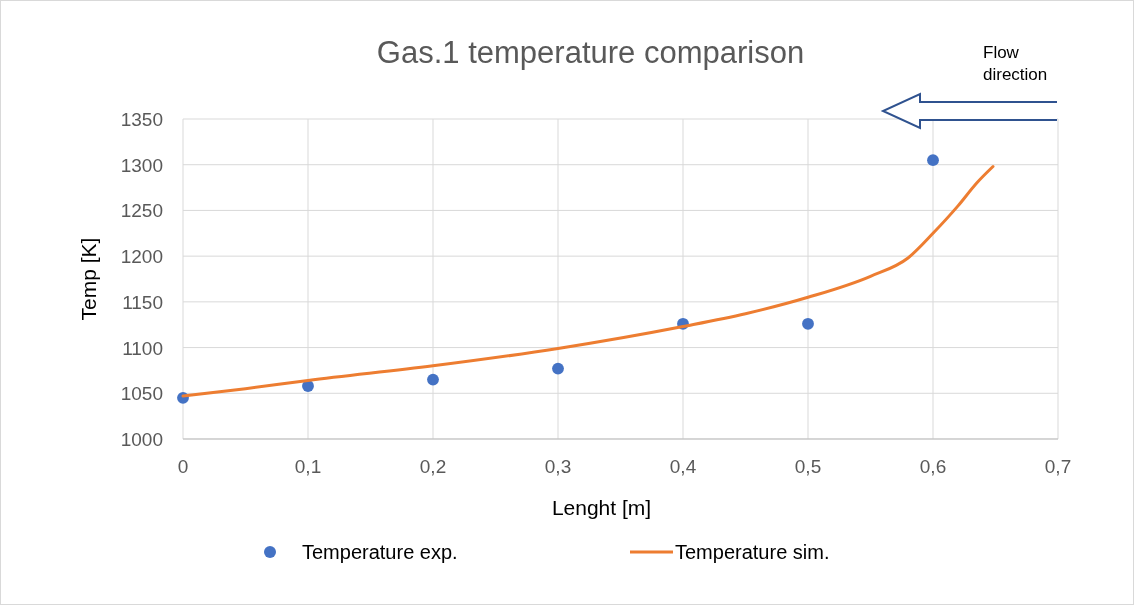  What do you see at coordinates (683, 466) in the screenshot?
I see `x-tick-label: 0,4` at bounding box center [683, 466].